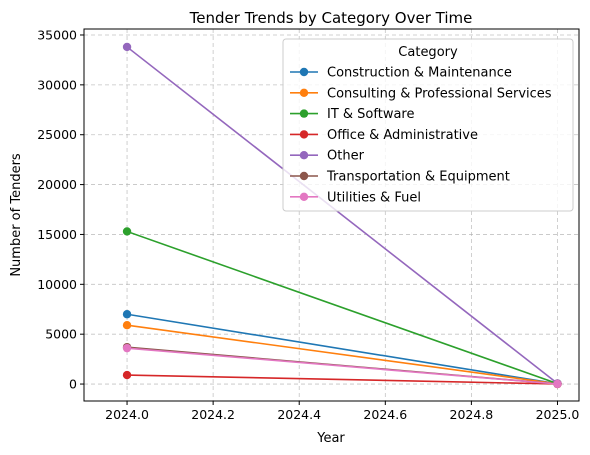 This screenshot has width=590, height=455. What do you see at coordinates (346, 156) in the screenshot?
I see `legend-label: Other` at bounding box center [346, 156].